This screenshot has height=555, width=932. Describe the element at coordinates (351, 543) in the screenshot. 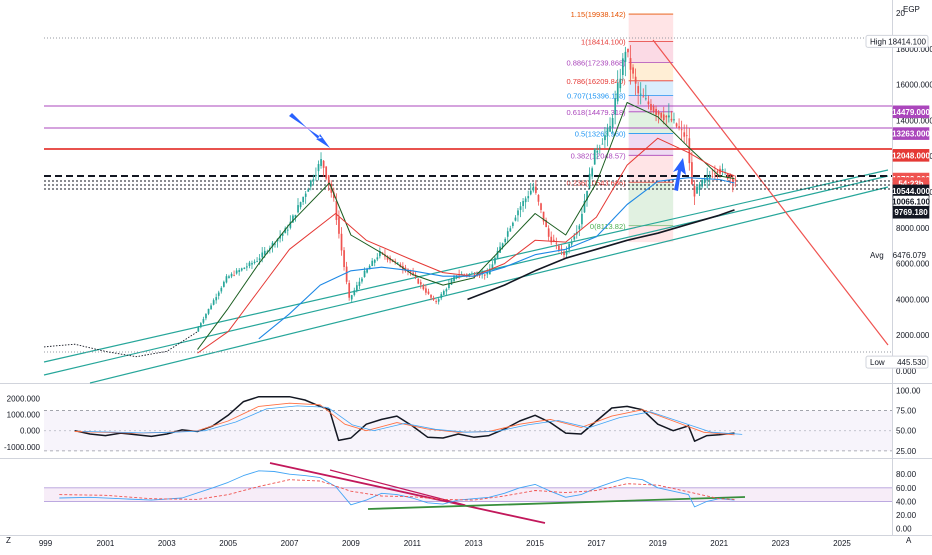

I see `time-tick-label: 2009` at that location.